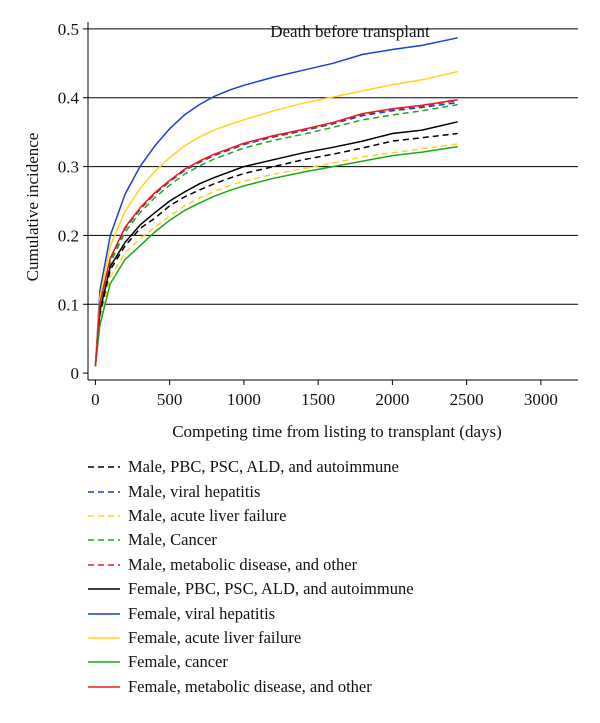 This screenshot has width=600, height=723. What do you see at coordinates (244, 399) in the screenshot?
I see `x-tick-label: 1000` at bounding box center [244, 399].